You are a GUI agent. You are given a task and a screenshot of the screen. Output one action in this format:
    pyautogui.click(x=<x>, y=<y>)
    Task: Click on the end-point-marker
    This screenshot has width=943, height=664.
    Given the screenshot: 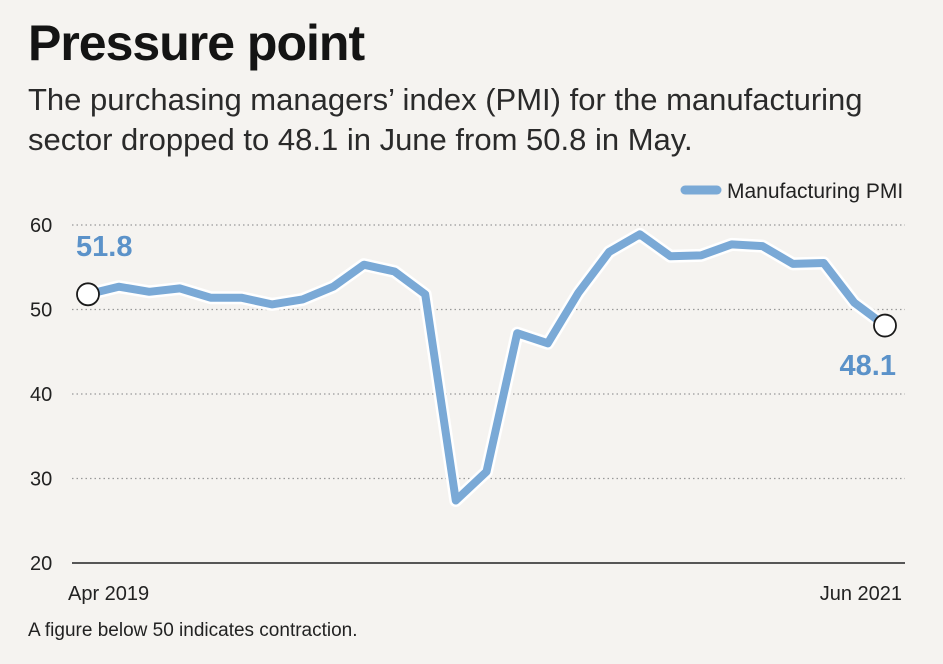 What is the action you would take?
    pyautogui.click(x=885, y=325)
    